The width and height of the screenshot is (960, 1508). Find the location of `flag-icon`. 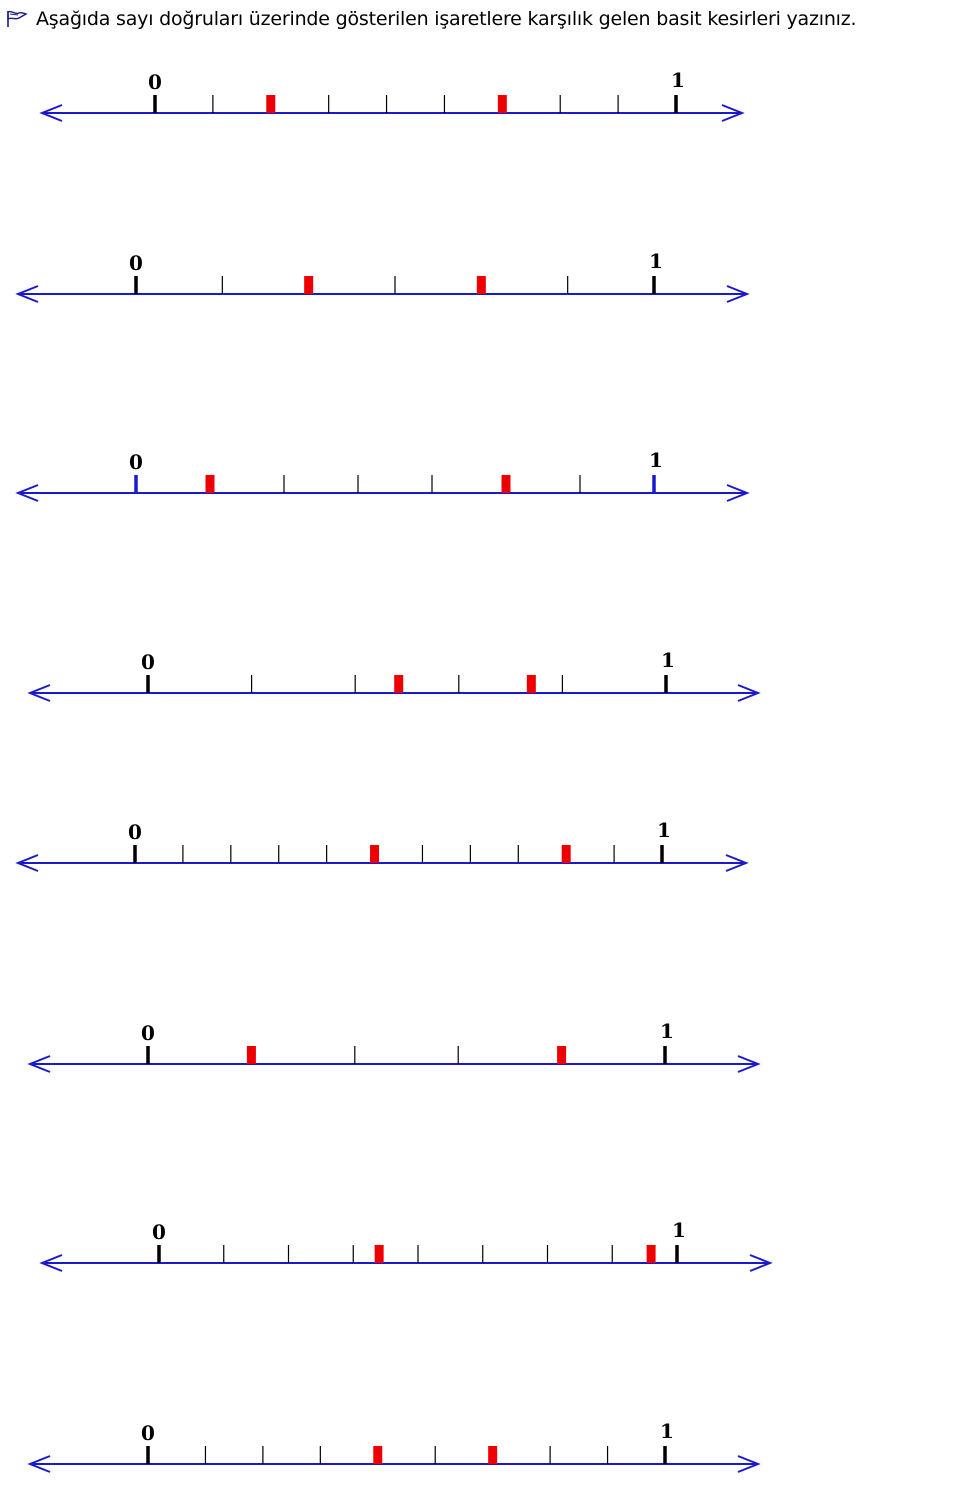

flag-icon is located at coordinates (17, 19).